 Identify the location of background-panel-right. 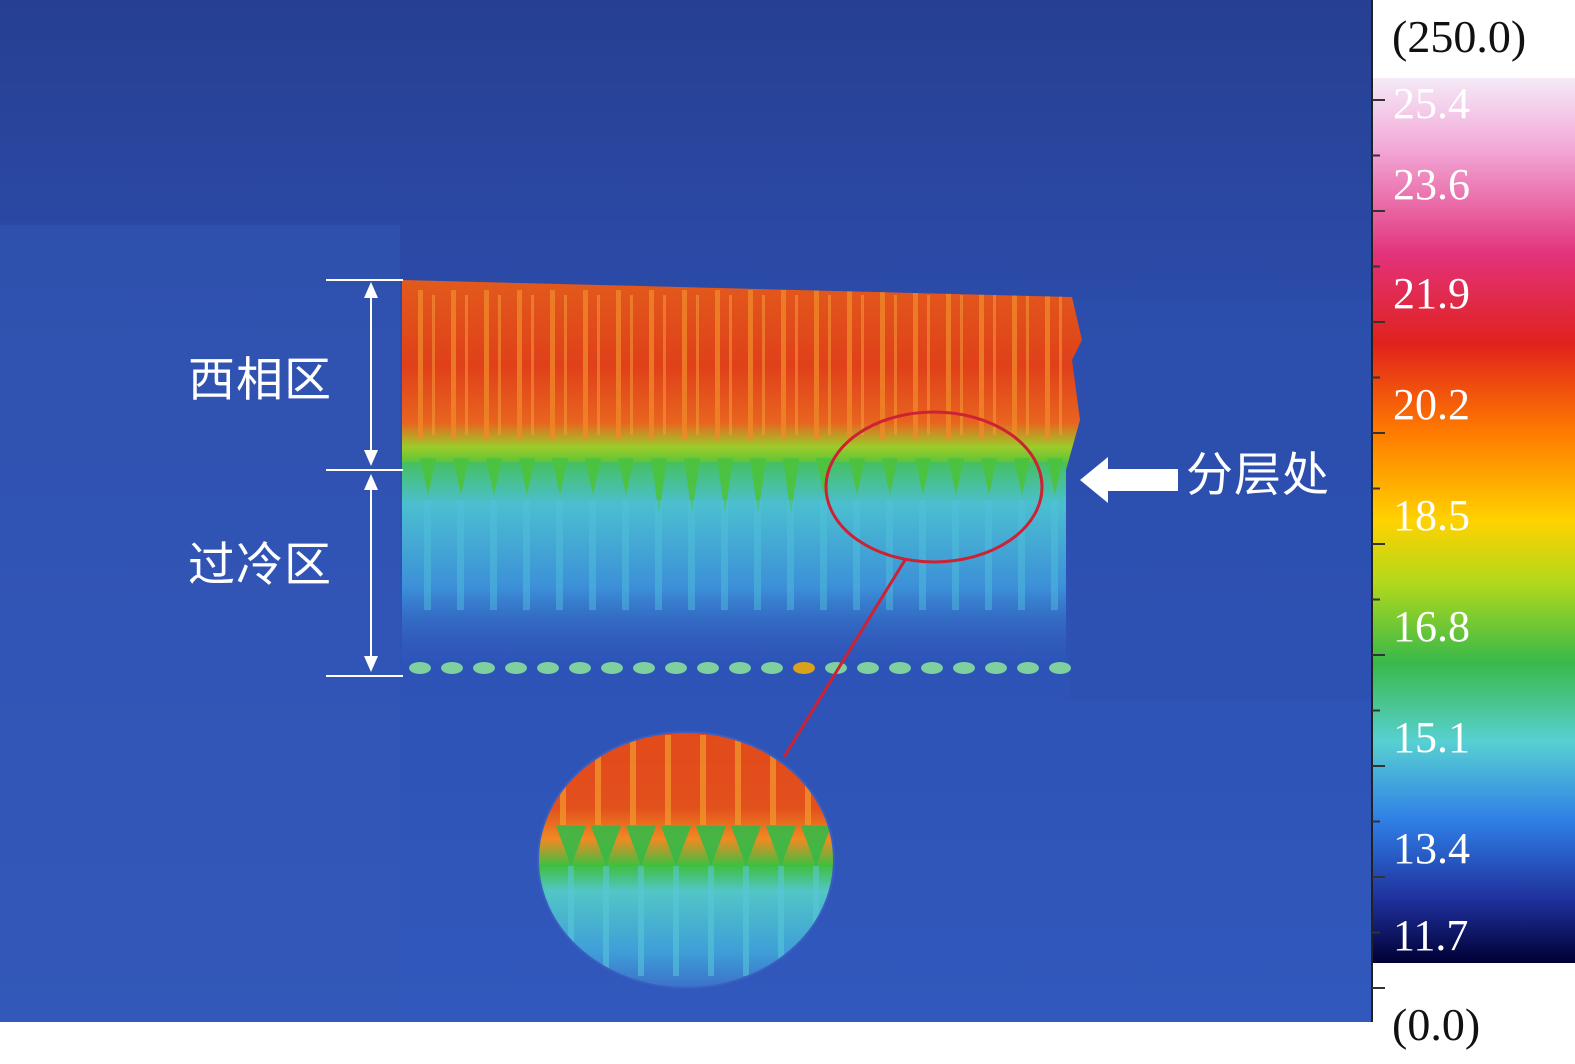
(1221, 500).